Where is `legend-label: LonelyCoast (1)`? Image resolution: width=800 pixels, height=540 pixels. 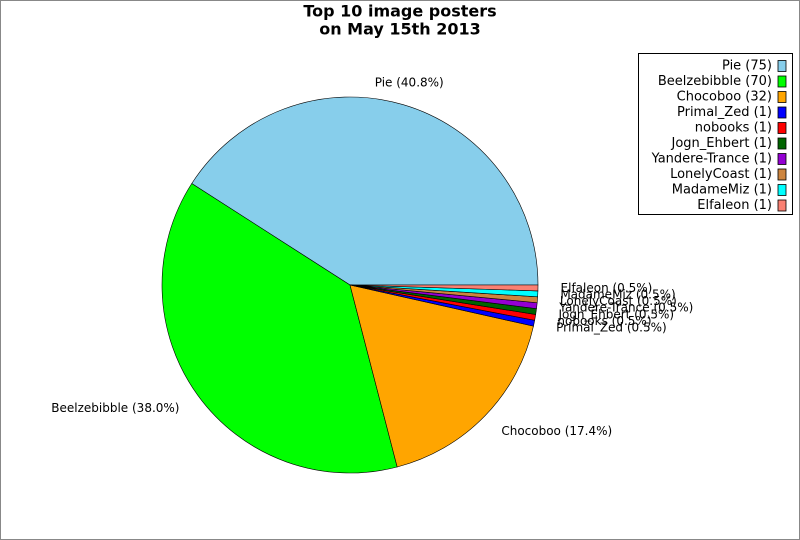
legend-label: LonelyCoast (1) is located at coordinates (721, 174).